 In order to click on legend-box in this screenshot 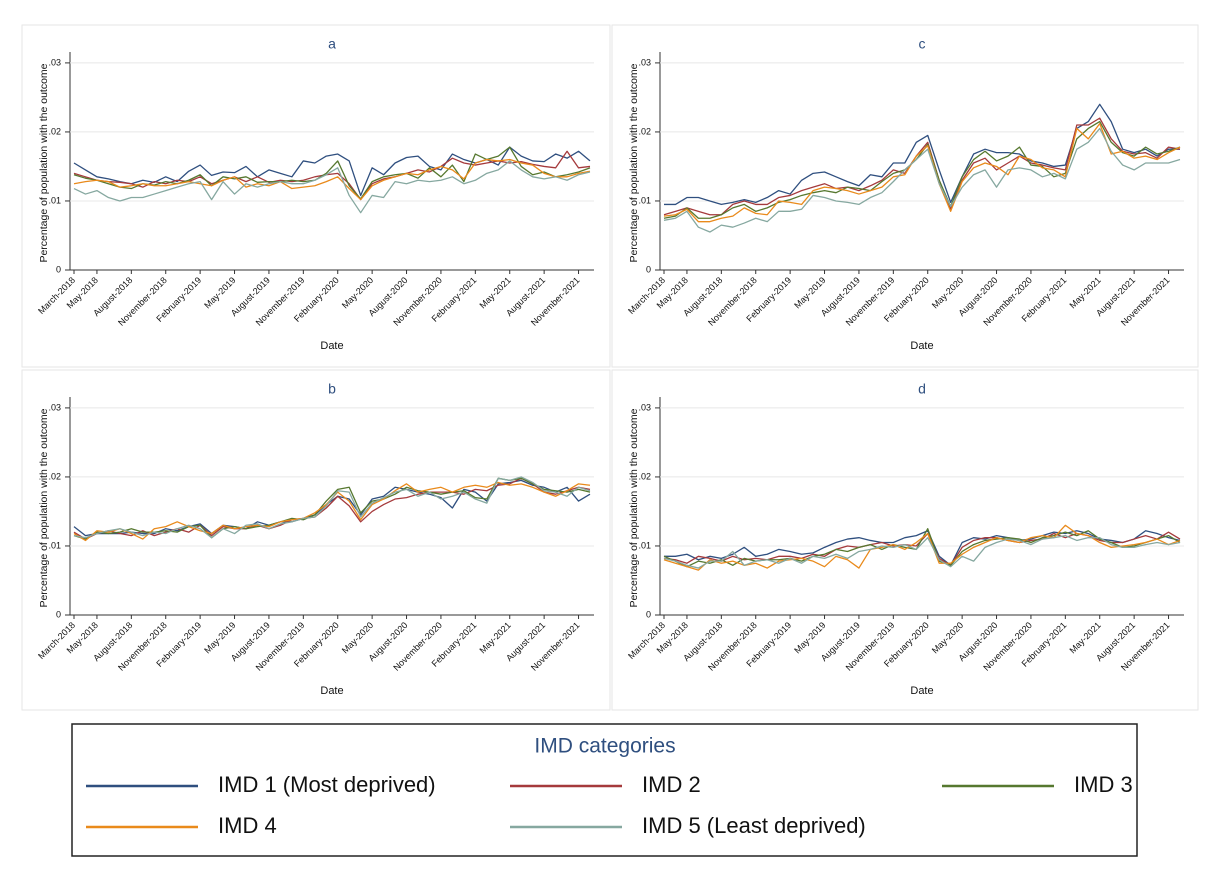, I will do `click(604, 790)`.